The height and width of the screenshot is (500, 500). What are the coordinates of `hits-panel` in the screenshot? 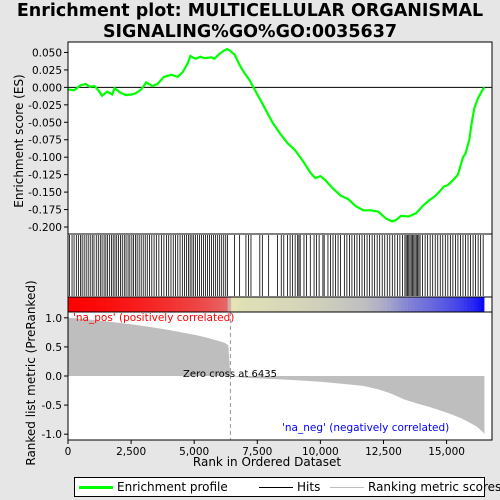 It's located at (280, 265).